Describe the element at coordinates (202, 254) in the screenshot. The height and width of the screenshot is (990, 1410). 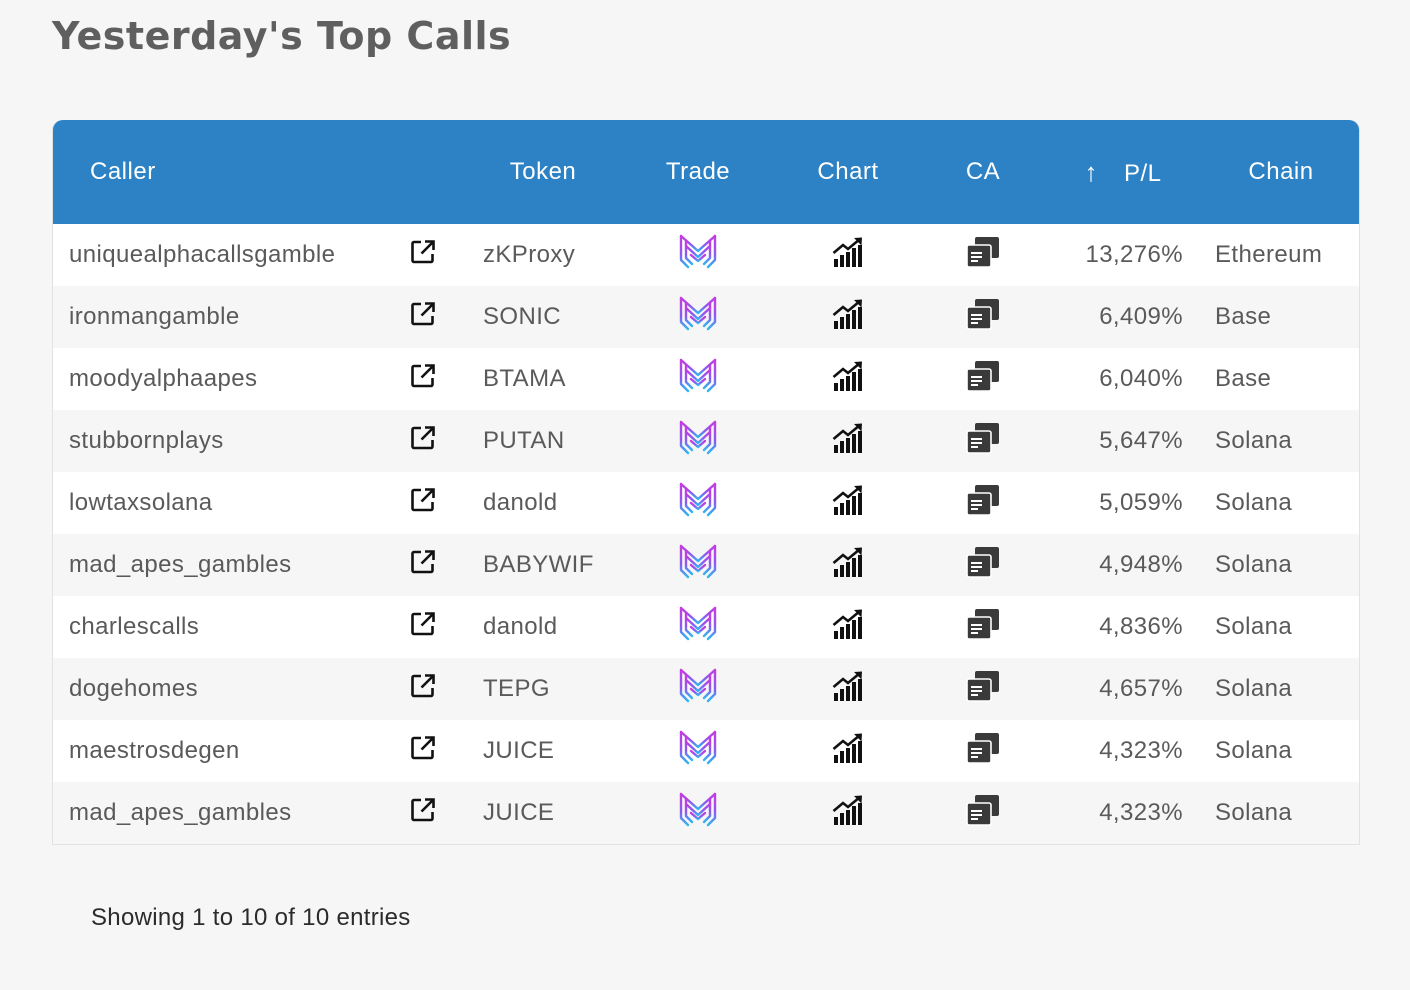
I see `caller-name: uniquealphacallsgamble` at that location.